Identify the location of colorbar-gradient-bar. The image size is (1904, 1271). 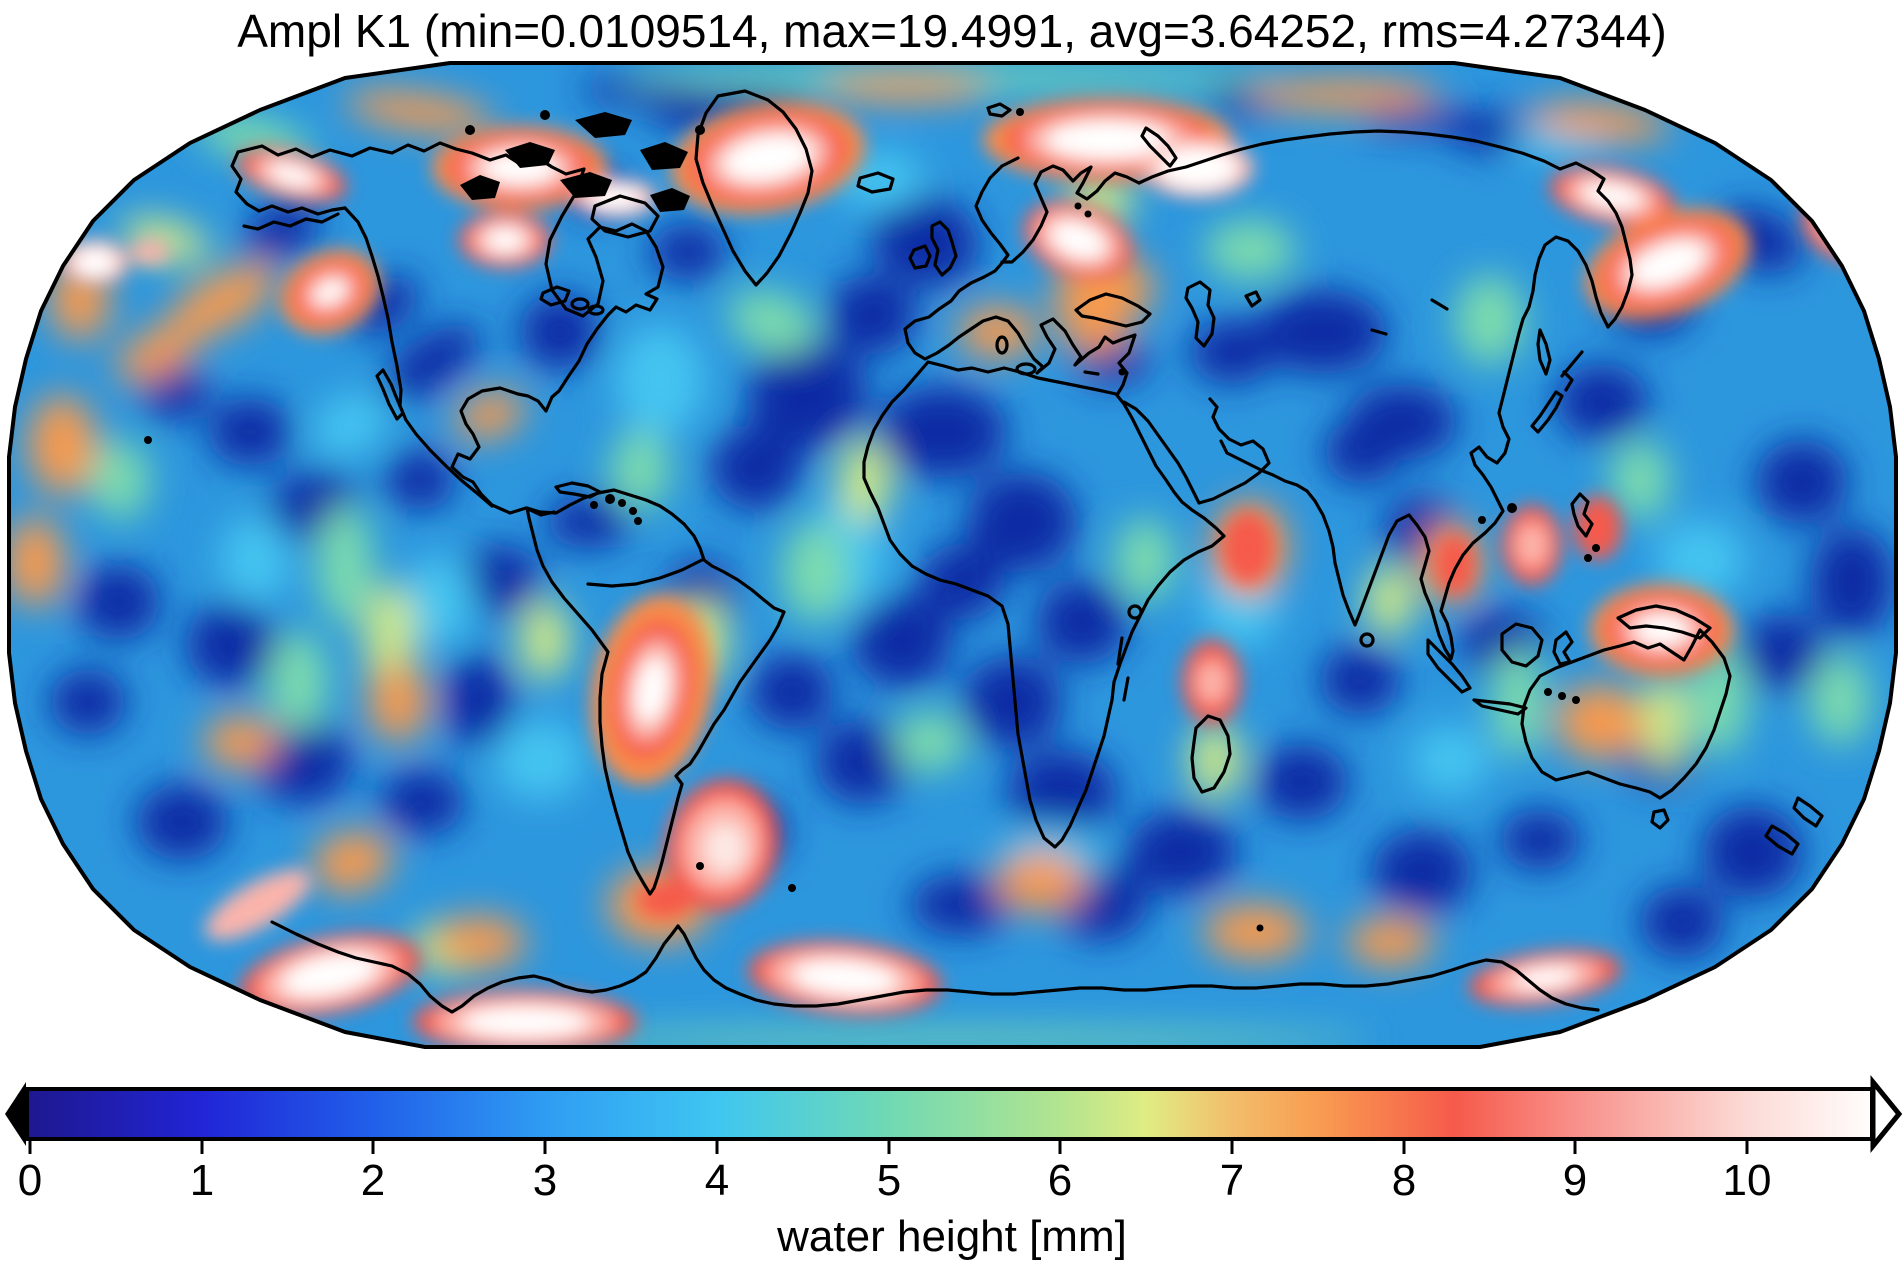
(949, 1114).